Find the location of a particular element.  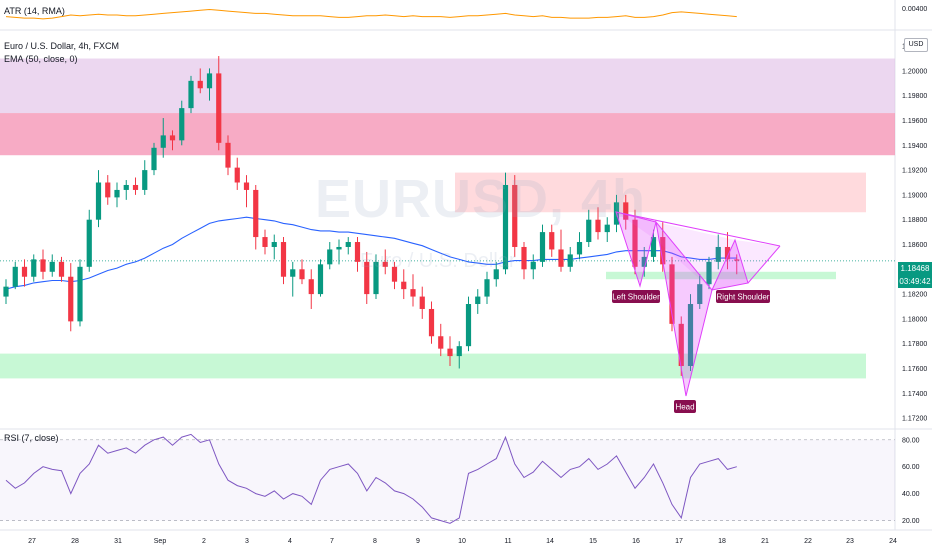

time-tick-label: 23 is located at coordinates (850, 541).